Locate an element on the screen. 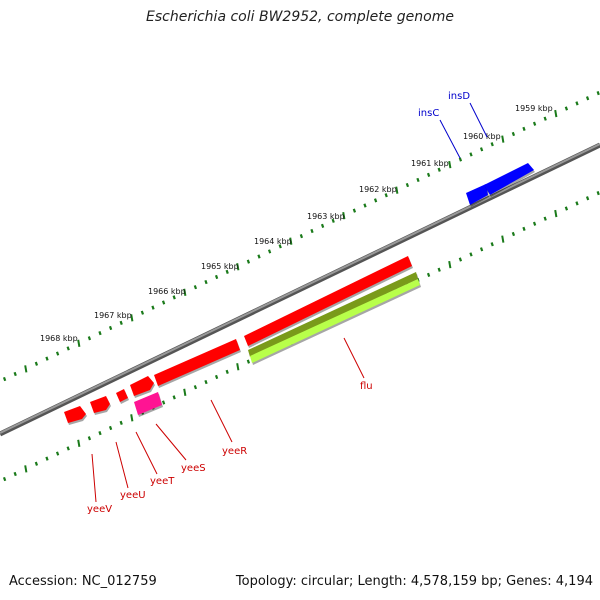 This screenshot has width=600, height=600. gene-yeeU-body is located at coordinates (100, 404).